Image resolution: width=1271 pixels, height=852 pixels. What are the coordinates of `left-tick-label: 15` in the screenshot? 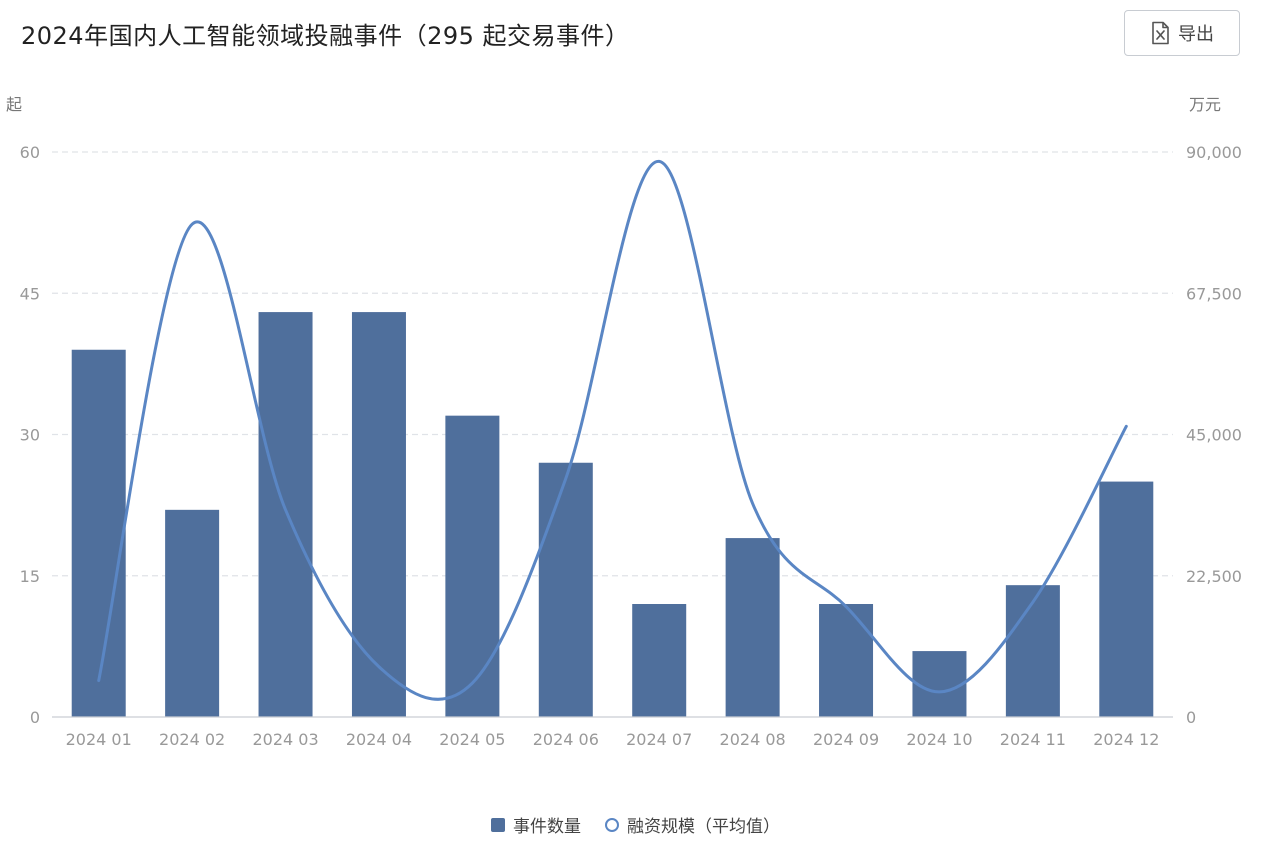 It's located at (30, 576).